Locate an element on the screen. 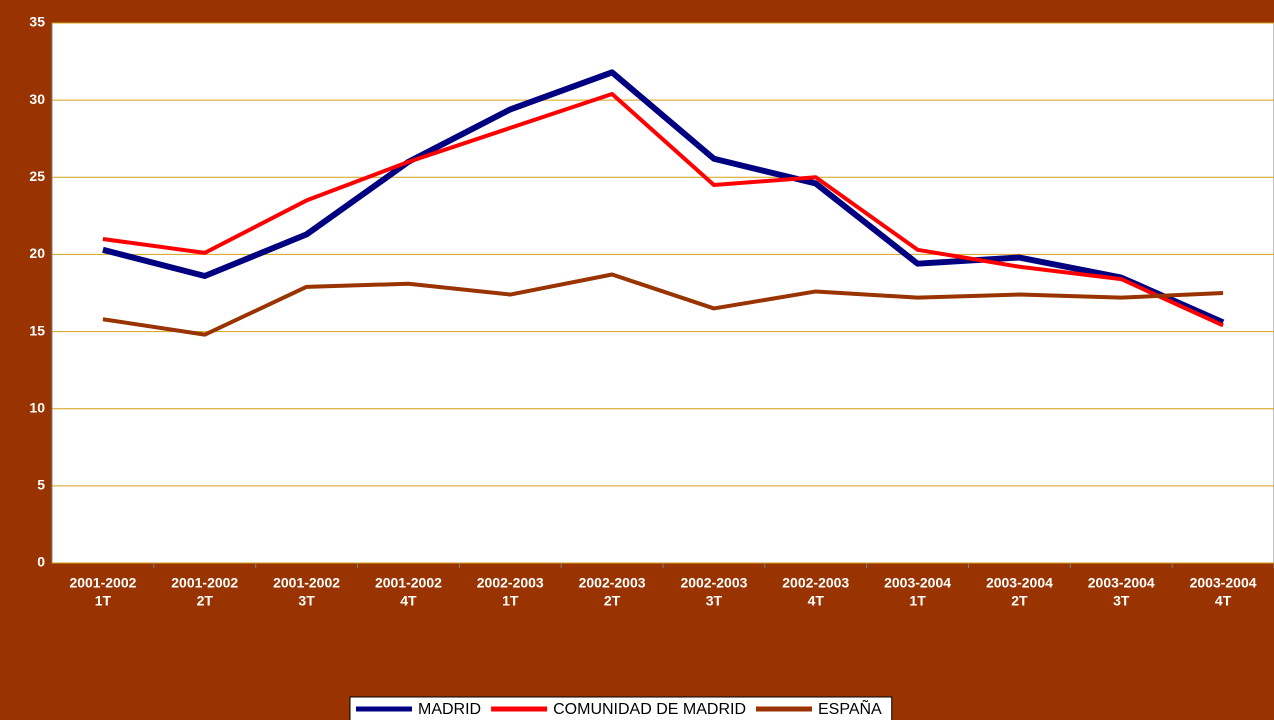 This screenshot has width=1274, height=720. series-line is located at coordinates (663, 304).